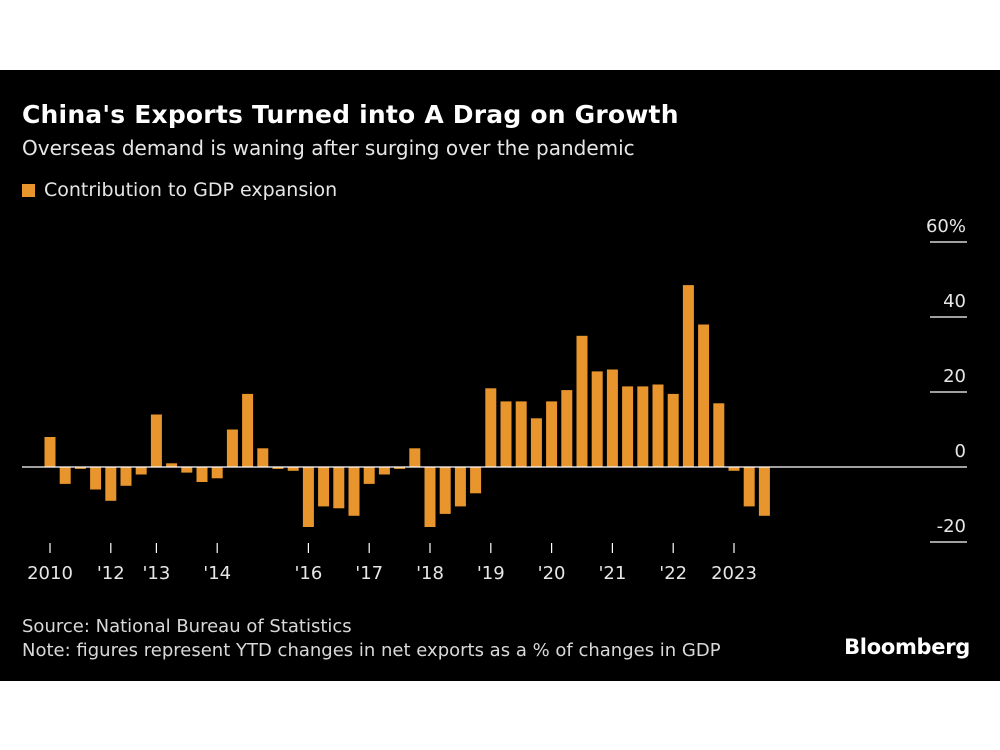 This screenshot has width=1000, height=750. What do you see at coordinates (430, 573) in the screenshot?
I see `x-tick-label: '18` at bounding box center [430, 573].